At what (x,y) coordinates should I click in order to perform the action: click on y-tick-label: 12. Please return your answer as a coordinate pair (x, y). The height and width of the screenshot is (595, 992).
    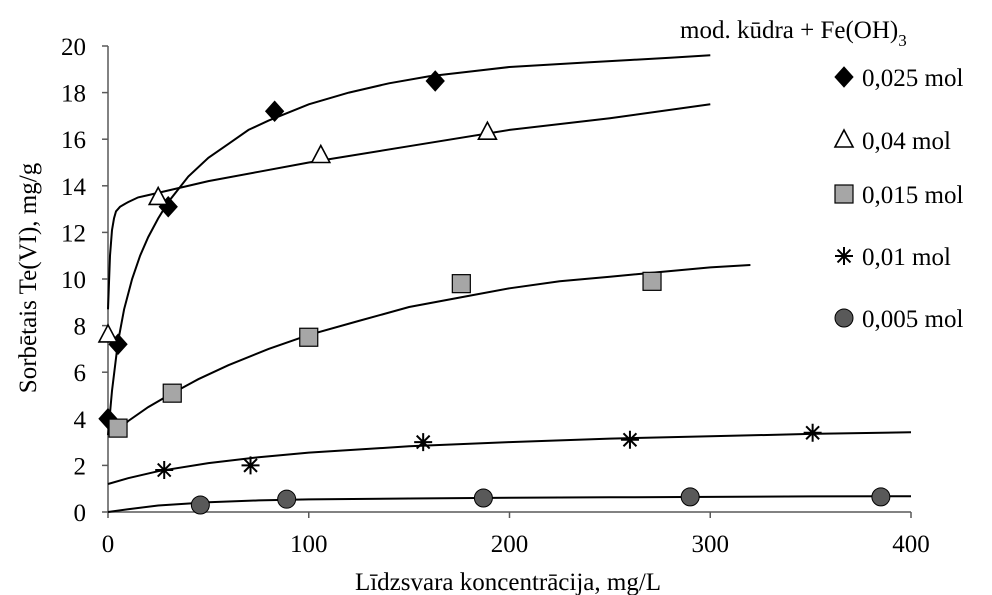
    Looking at the image, I should click on (73, 233).